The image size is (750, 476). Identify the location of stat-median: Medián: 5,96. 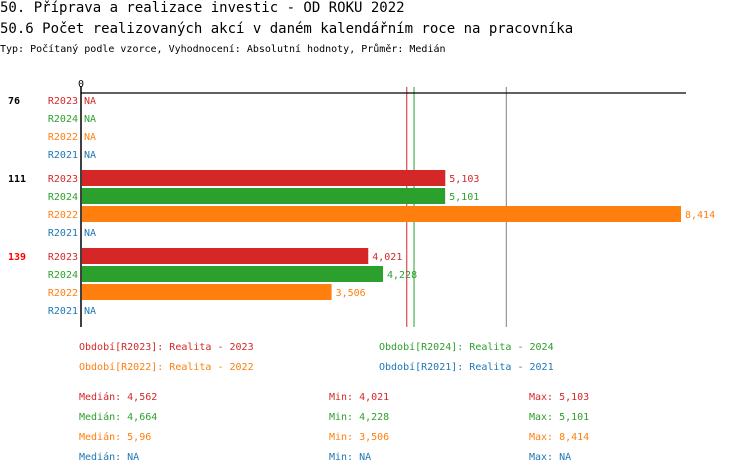
(115, 437).